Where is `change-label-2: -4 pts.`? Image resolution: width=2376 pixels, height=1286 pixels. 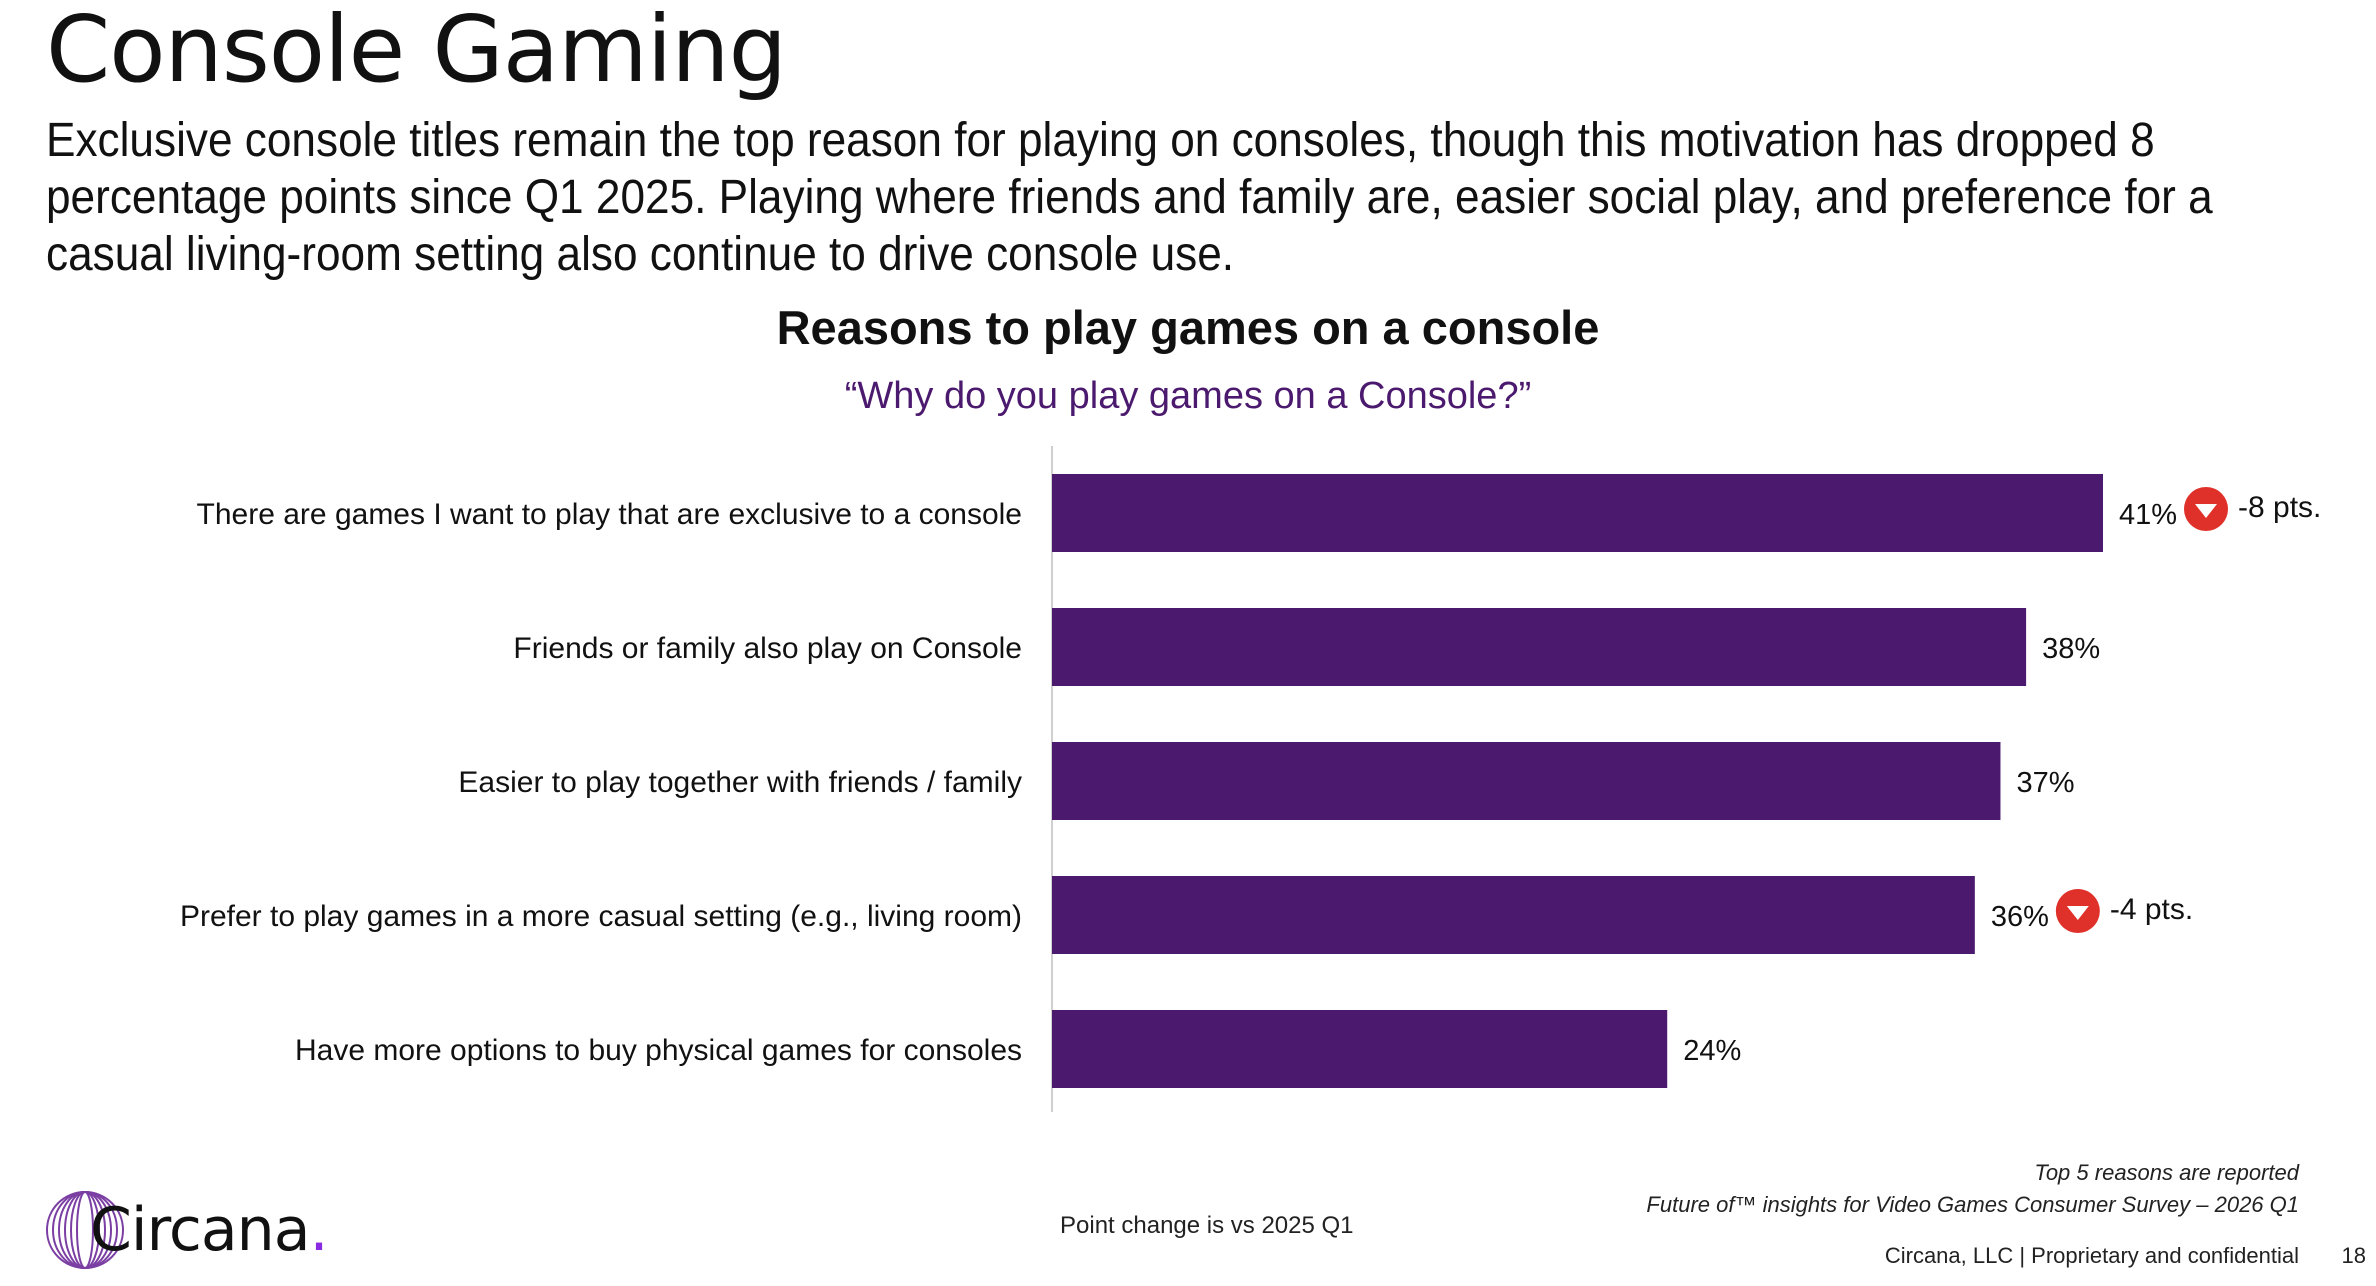 change-label-2: -4 pts. is located at coordinates (2151, 909).